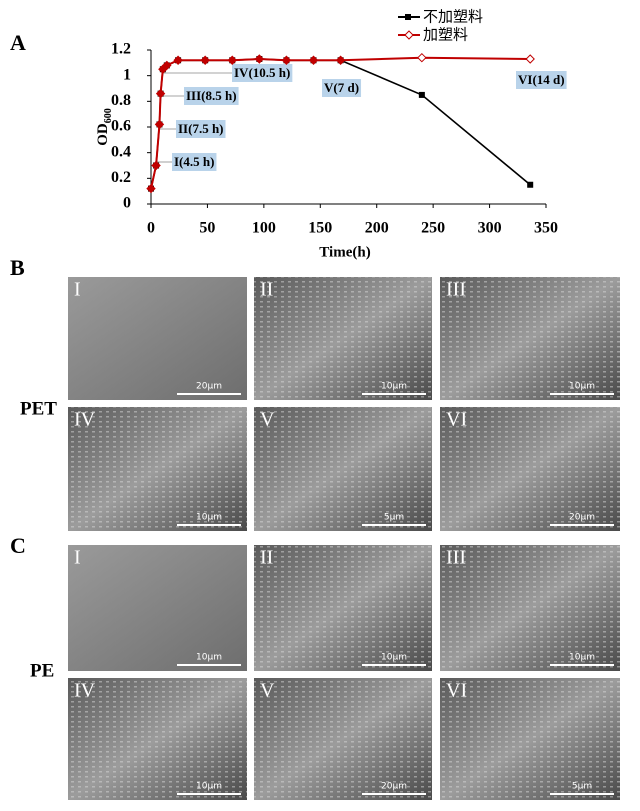 This screenshot has width=640, height=811. I want to click on y-label-sub: 600, so click(108, 115).